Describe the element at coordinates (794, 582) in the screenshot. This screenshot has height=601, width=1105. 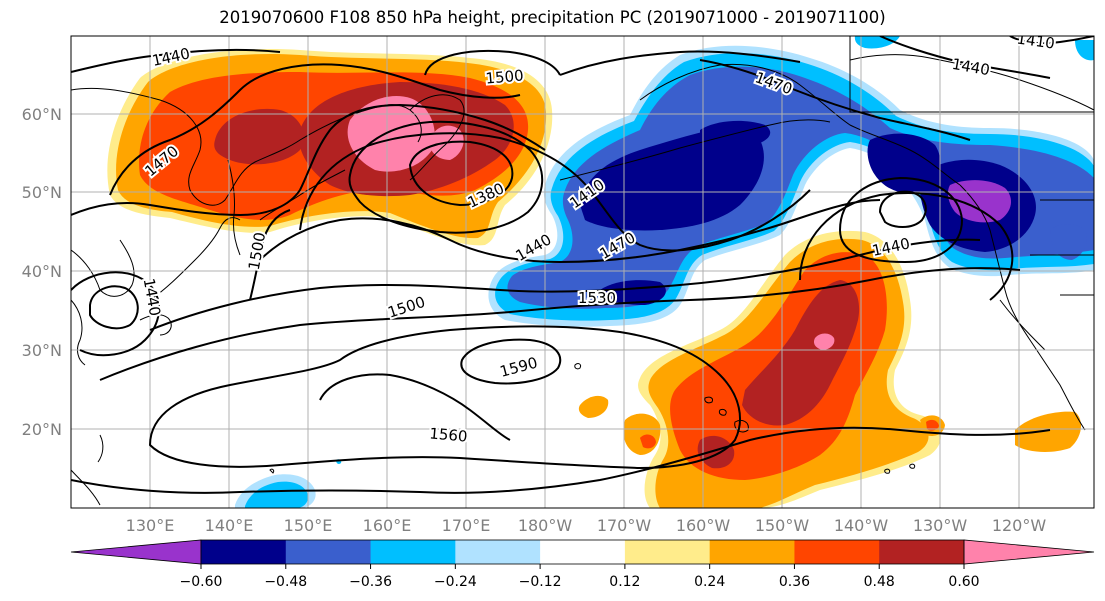
I see `colorbar-tick-label: 0.36` at that location.